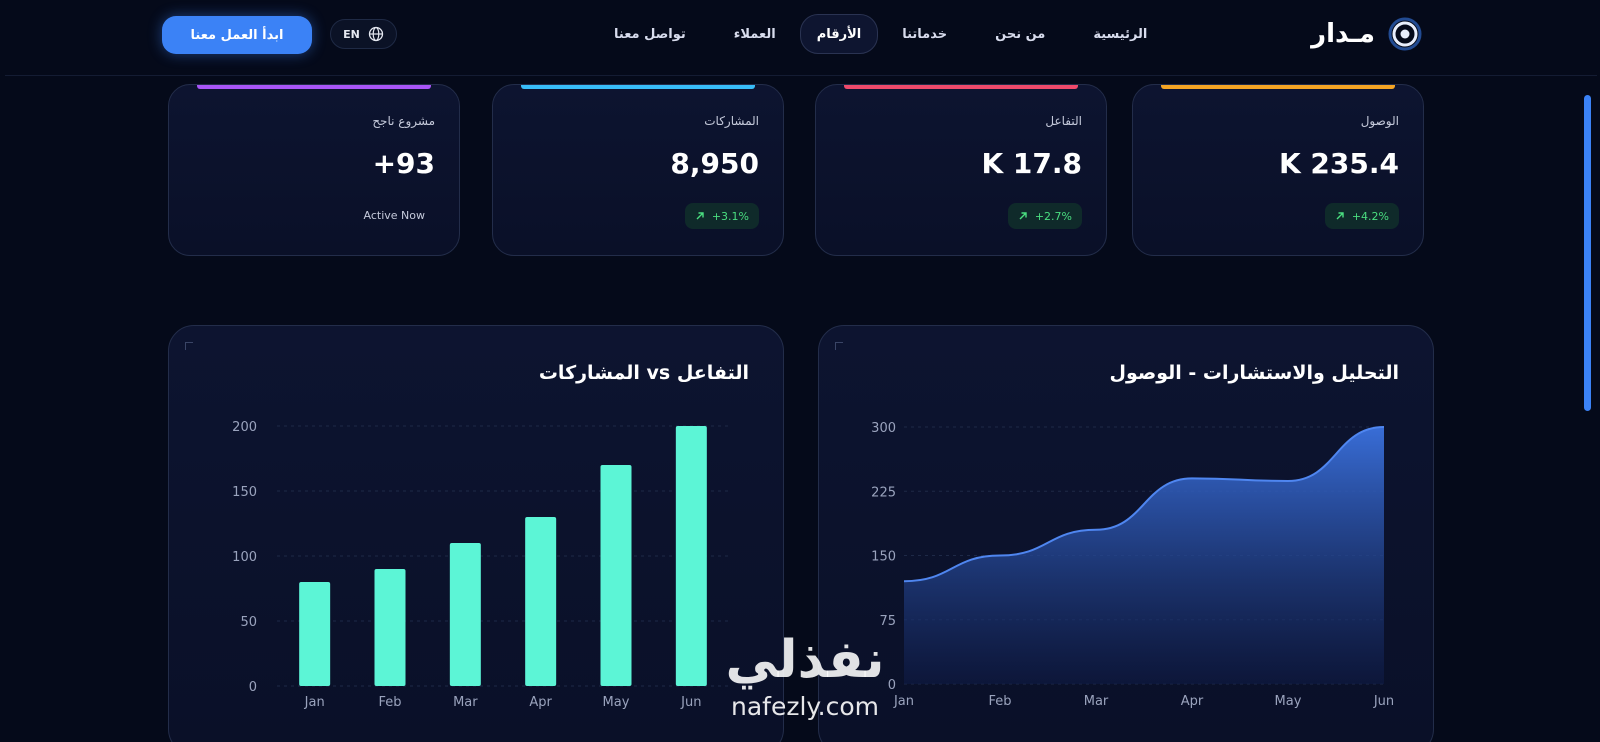  Describe the element at coordinates (1053, 216) in the screenshot. I see `stat-change-value: +2.7%` at that location.